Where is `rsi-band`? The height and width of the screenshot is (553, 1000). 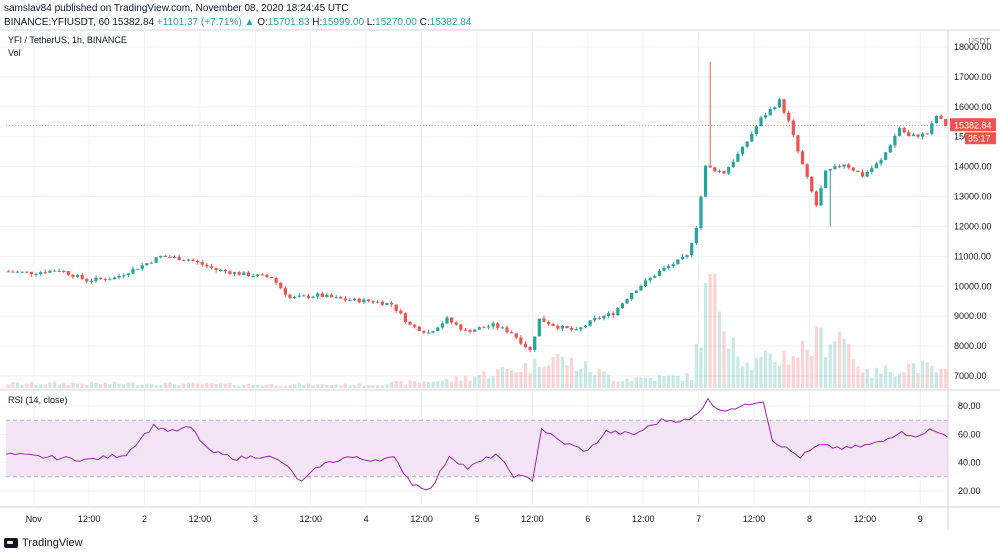 rsi-band is located at coordinates (477, 448).